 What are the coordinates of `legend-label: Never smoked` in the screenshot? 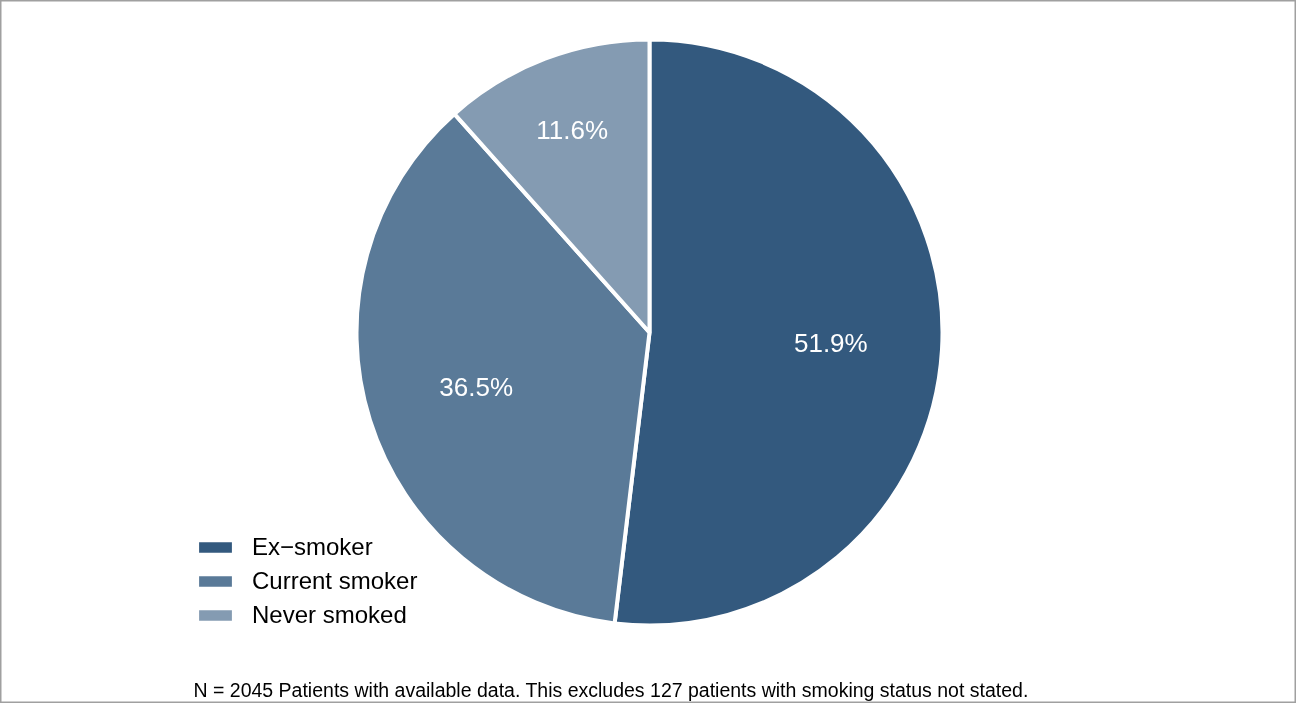 It's located at (329, 615).